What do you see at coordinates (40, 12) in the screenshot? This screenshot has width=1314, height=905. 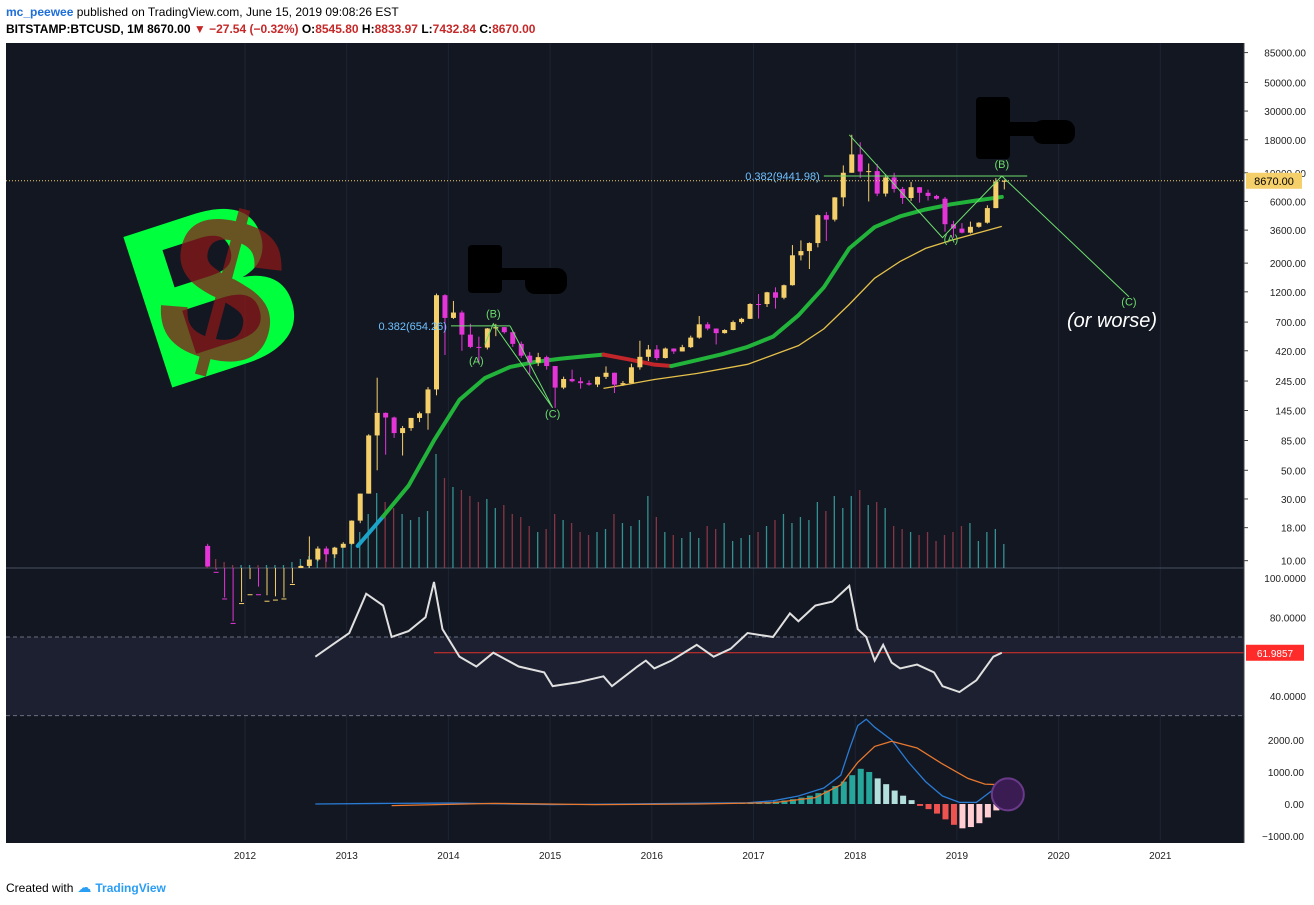 I see `author-link: mc_peewee` at bounding box center [40, 12].